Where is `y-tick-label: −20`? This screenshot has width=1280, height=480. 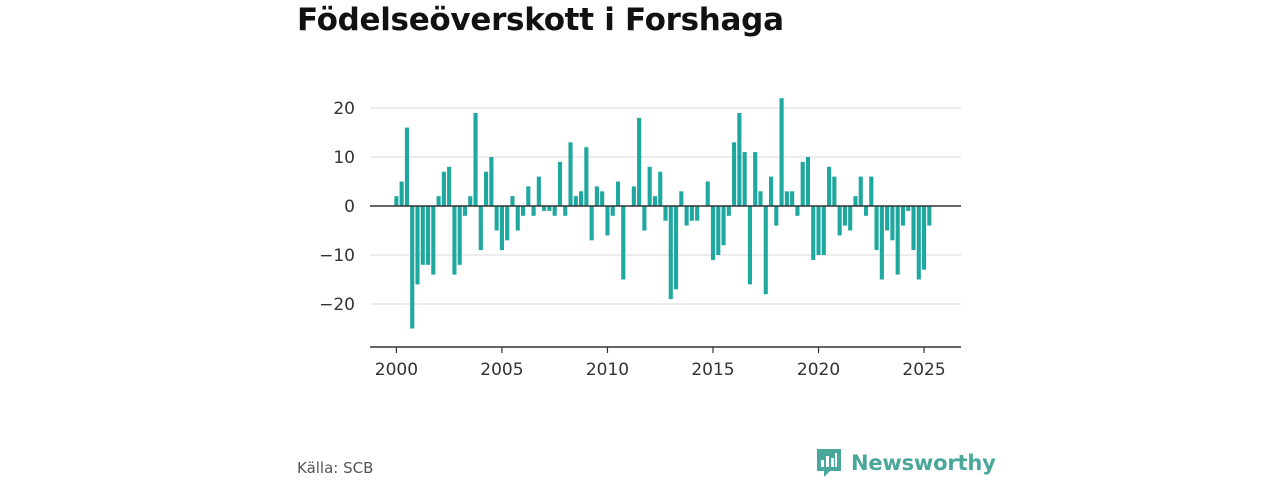 y-tick-label: −20 is located at coordinates (337, 305).